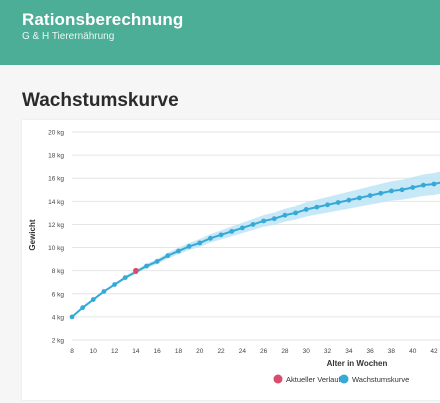  Describe the element at coordinates (68, 36) in the screenshot. I see `app-subtitle: G & H Tierernährung` at that location.